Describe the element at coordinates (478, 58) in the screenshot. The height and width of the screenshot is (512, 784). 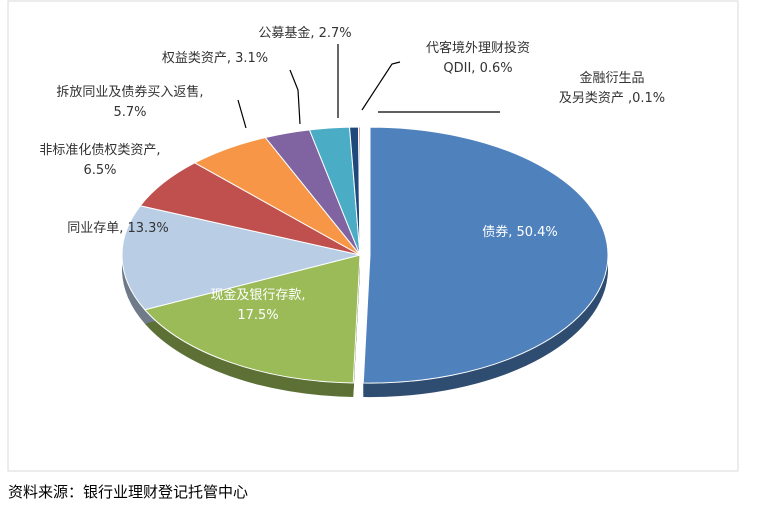
I see `data-label: 代客境外理财投资 QDII, 0.6%` at that location.